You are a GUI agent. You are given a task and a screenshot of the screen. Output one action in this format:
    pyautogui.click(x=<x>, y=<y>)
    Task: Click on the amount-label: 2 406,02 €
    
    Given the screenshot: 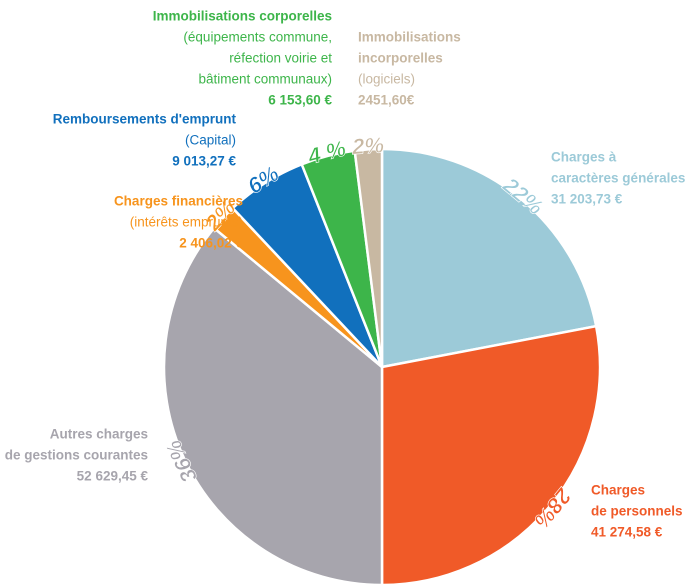 What is the action you would take?
    pyautogui.click(x=211, y=243)
    